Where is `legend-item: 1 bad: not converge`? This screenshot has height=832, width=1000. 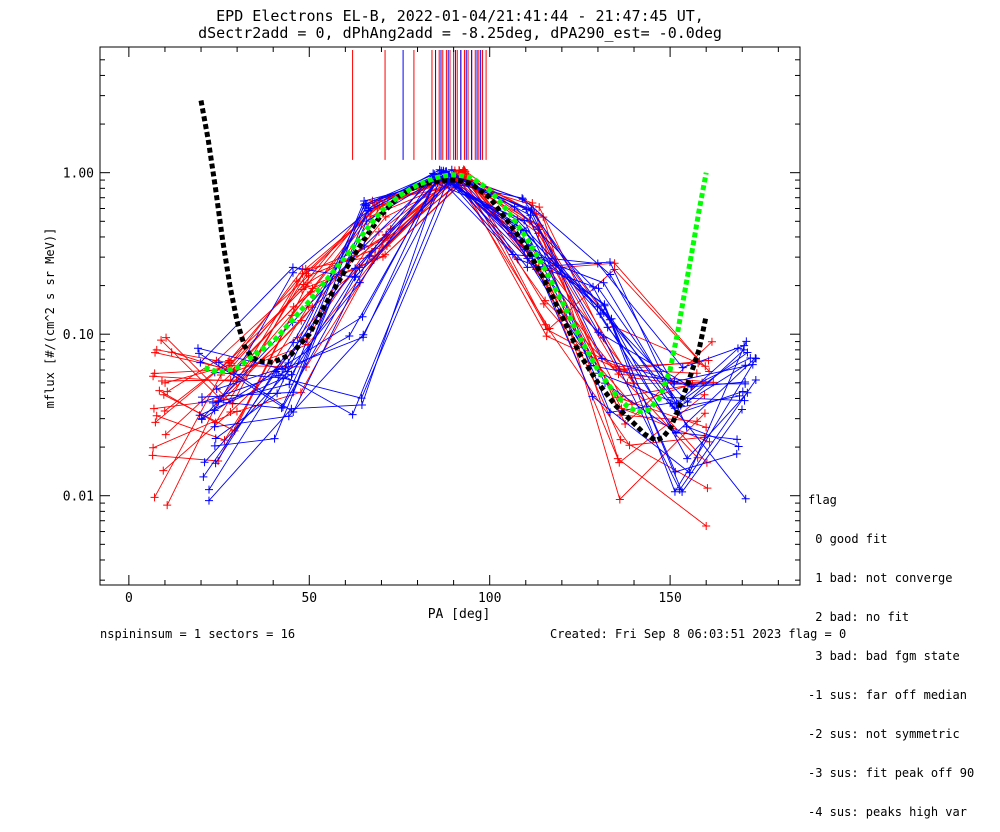
legend-item: 1 bad: not converge is located at coordinates (880, 578).